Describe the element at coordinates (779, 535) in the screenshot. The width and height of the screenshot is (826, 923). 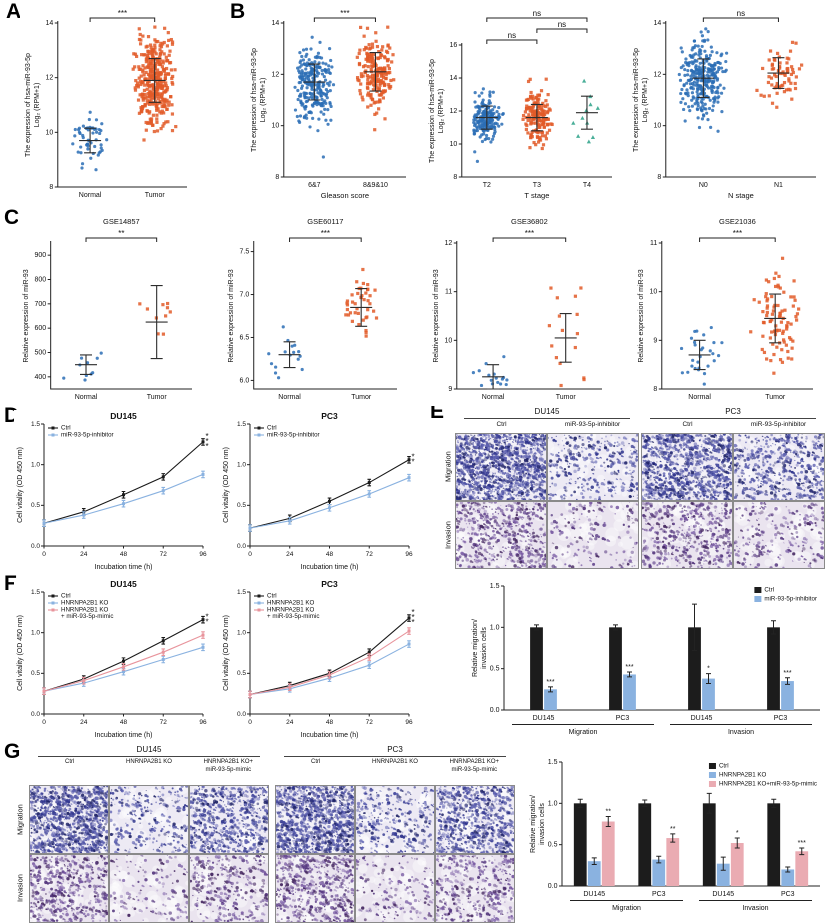
I see `micro-e-pc3-inhibitor-invasion` at that location.